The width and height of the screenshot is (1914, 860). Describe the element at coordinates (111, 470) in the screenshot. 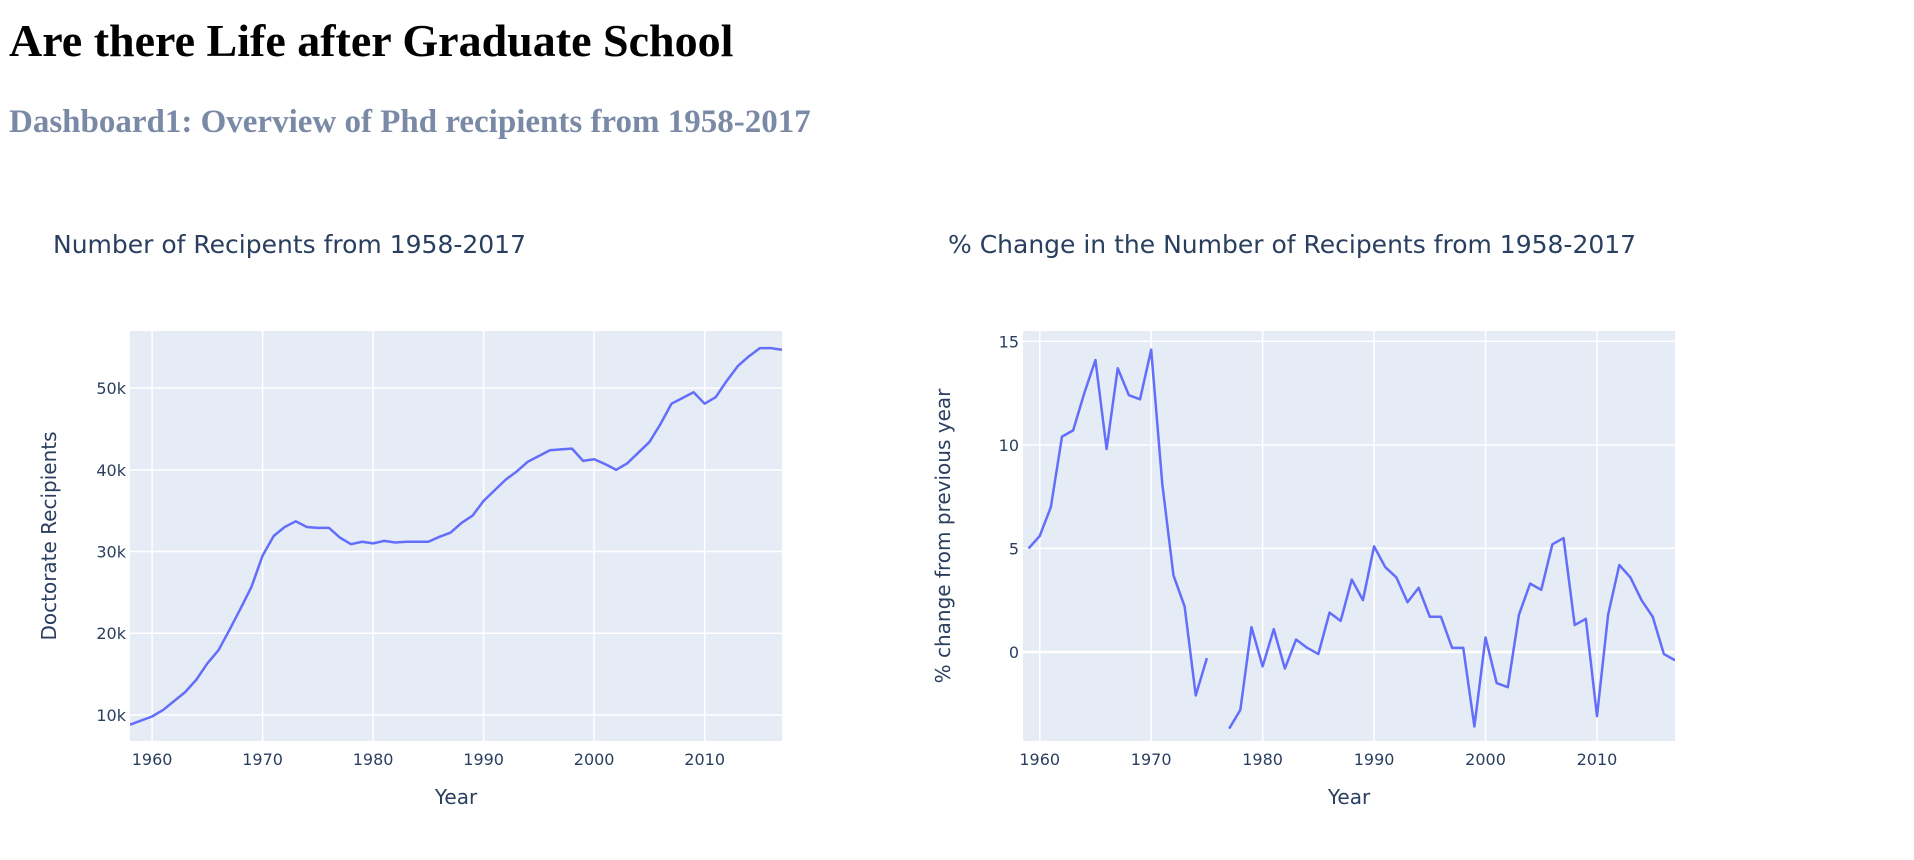

I see `y-tick-label: 40k` at that location.